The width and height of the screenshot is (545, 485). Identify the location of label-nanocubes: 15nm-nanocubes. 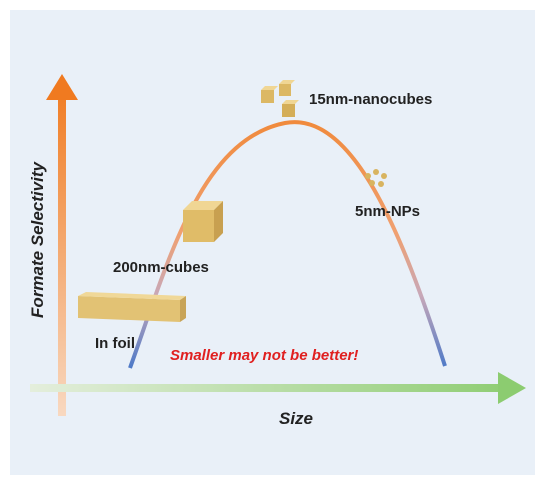
(370, 99).